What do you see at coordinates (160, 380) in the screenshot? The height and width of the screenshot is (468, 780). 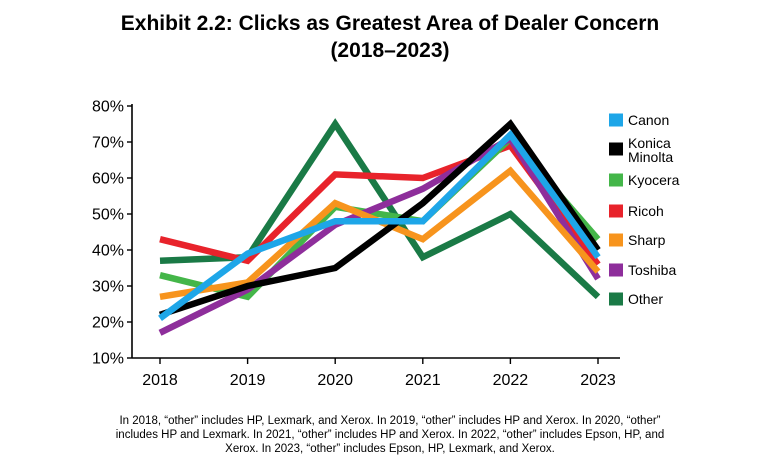 I see `x-tick-label: 2018` at bounding box center [160, 380].